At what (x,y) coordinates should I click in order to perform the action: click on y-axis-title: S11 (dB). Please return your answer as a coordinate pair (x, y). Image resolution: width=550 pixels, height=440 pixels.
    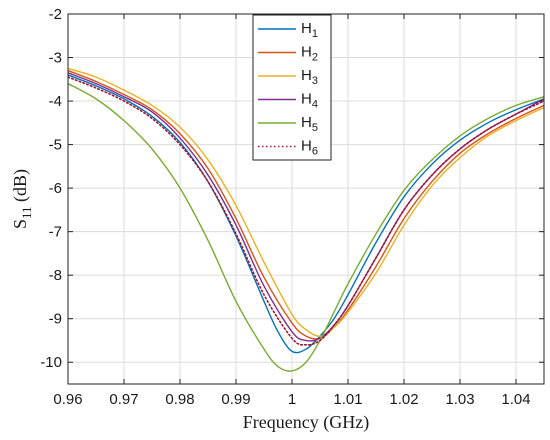
    Looking at the image, I should click on (22, 199).